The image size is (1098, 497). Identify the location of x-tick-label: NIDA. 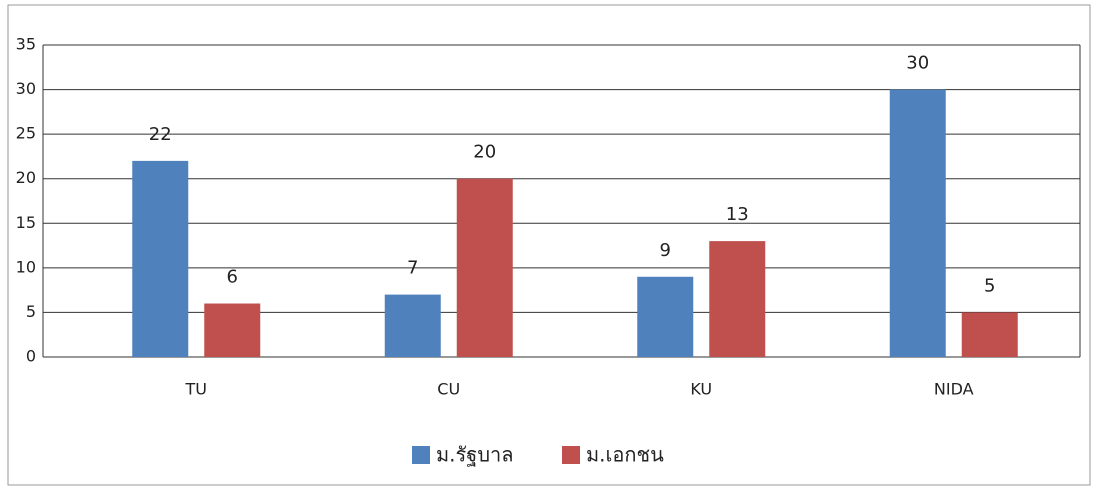
(954, 389).